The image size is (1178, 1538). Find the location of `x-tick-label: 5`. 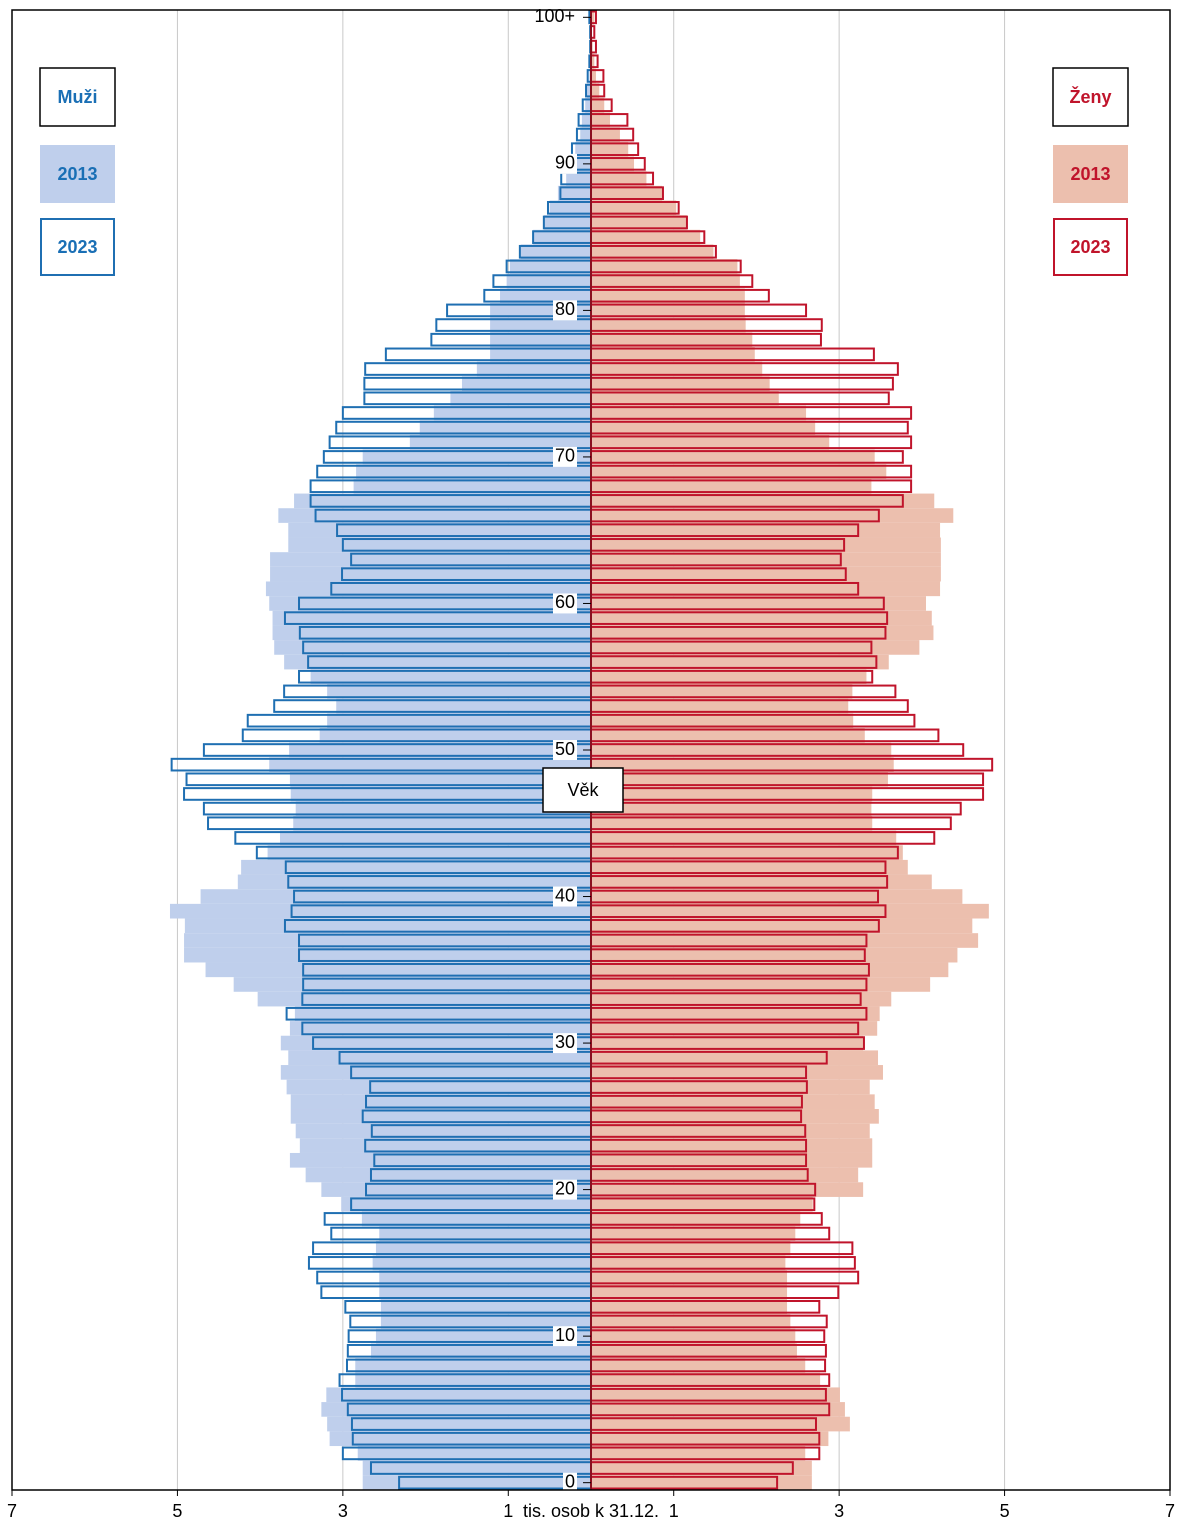

x-tick-label: 5 is located at coordinates (1005, 1511).